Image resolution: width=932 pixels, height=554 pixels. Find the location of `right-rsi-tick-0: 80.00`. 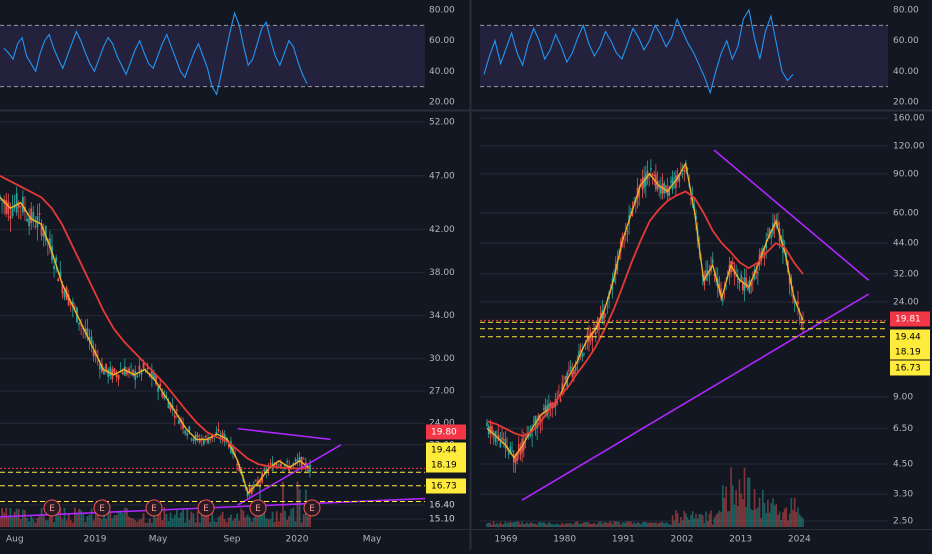

right-rsi-tick-0: 80.00 is located at coordinates (906, 11).